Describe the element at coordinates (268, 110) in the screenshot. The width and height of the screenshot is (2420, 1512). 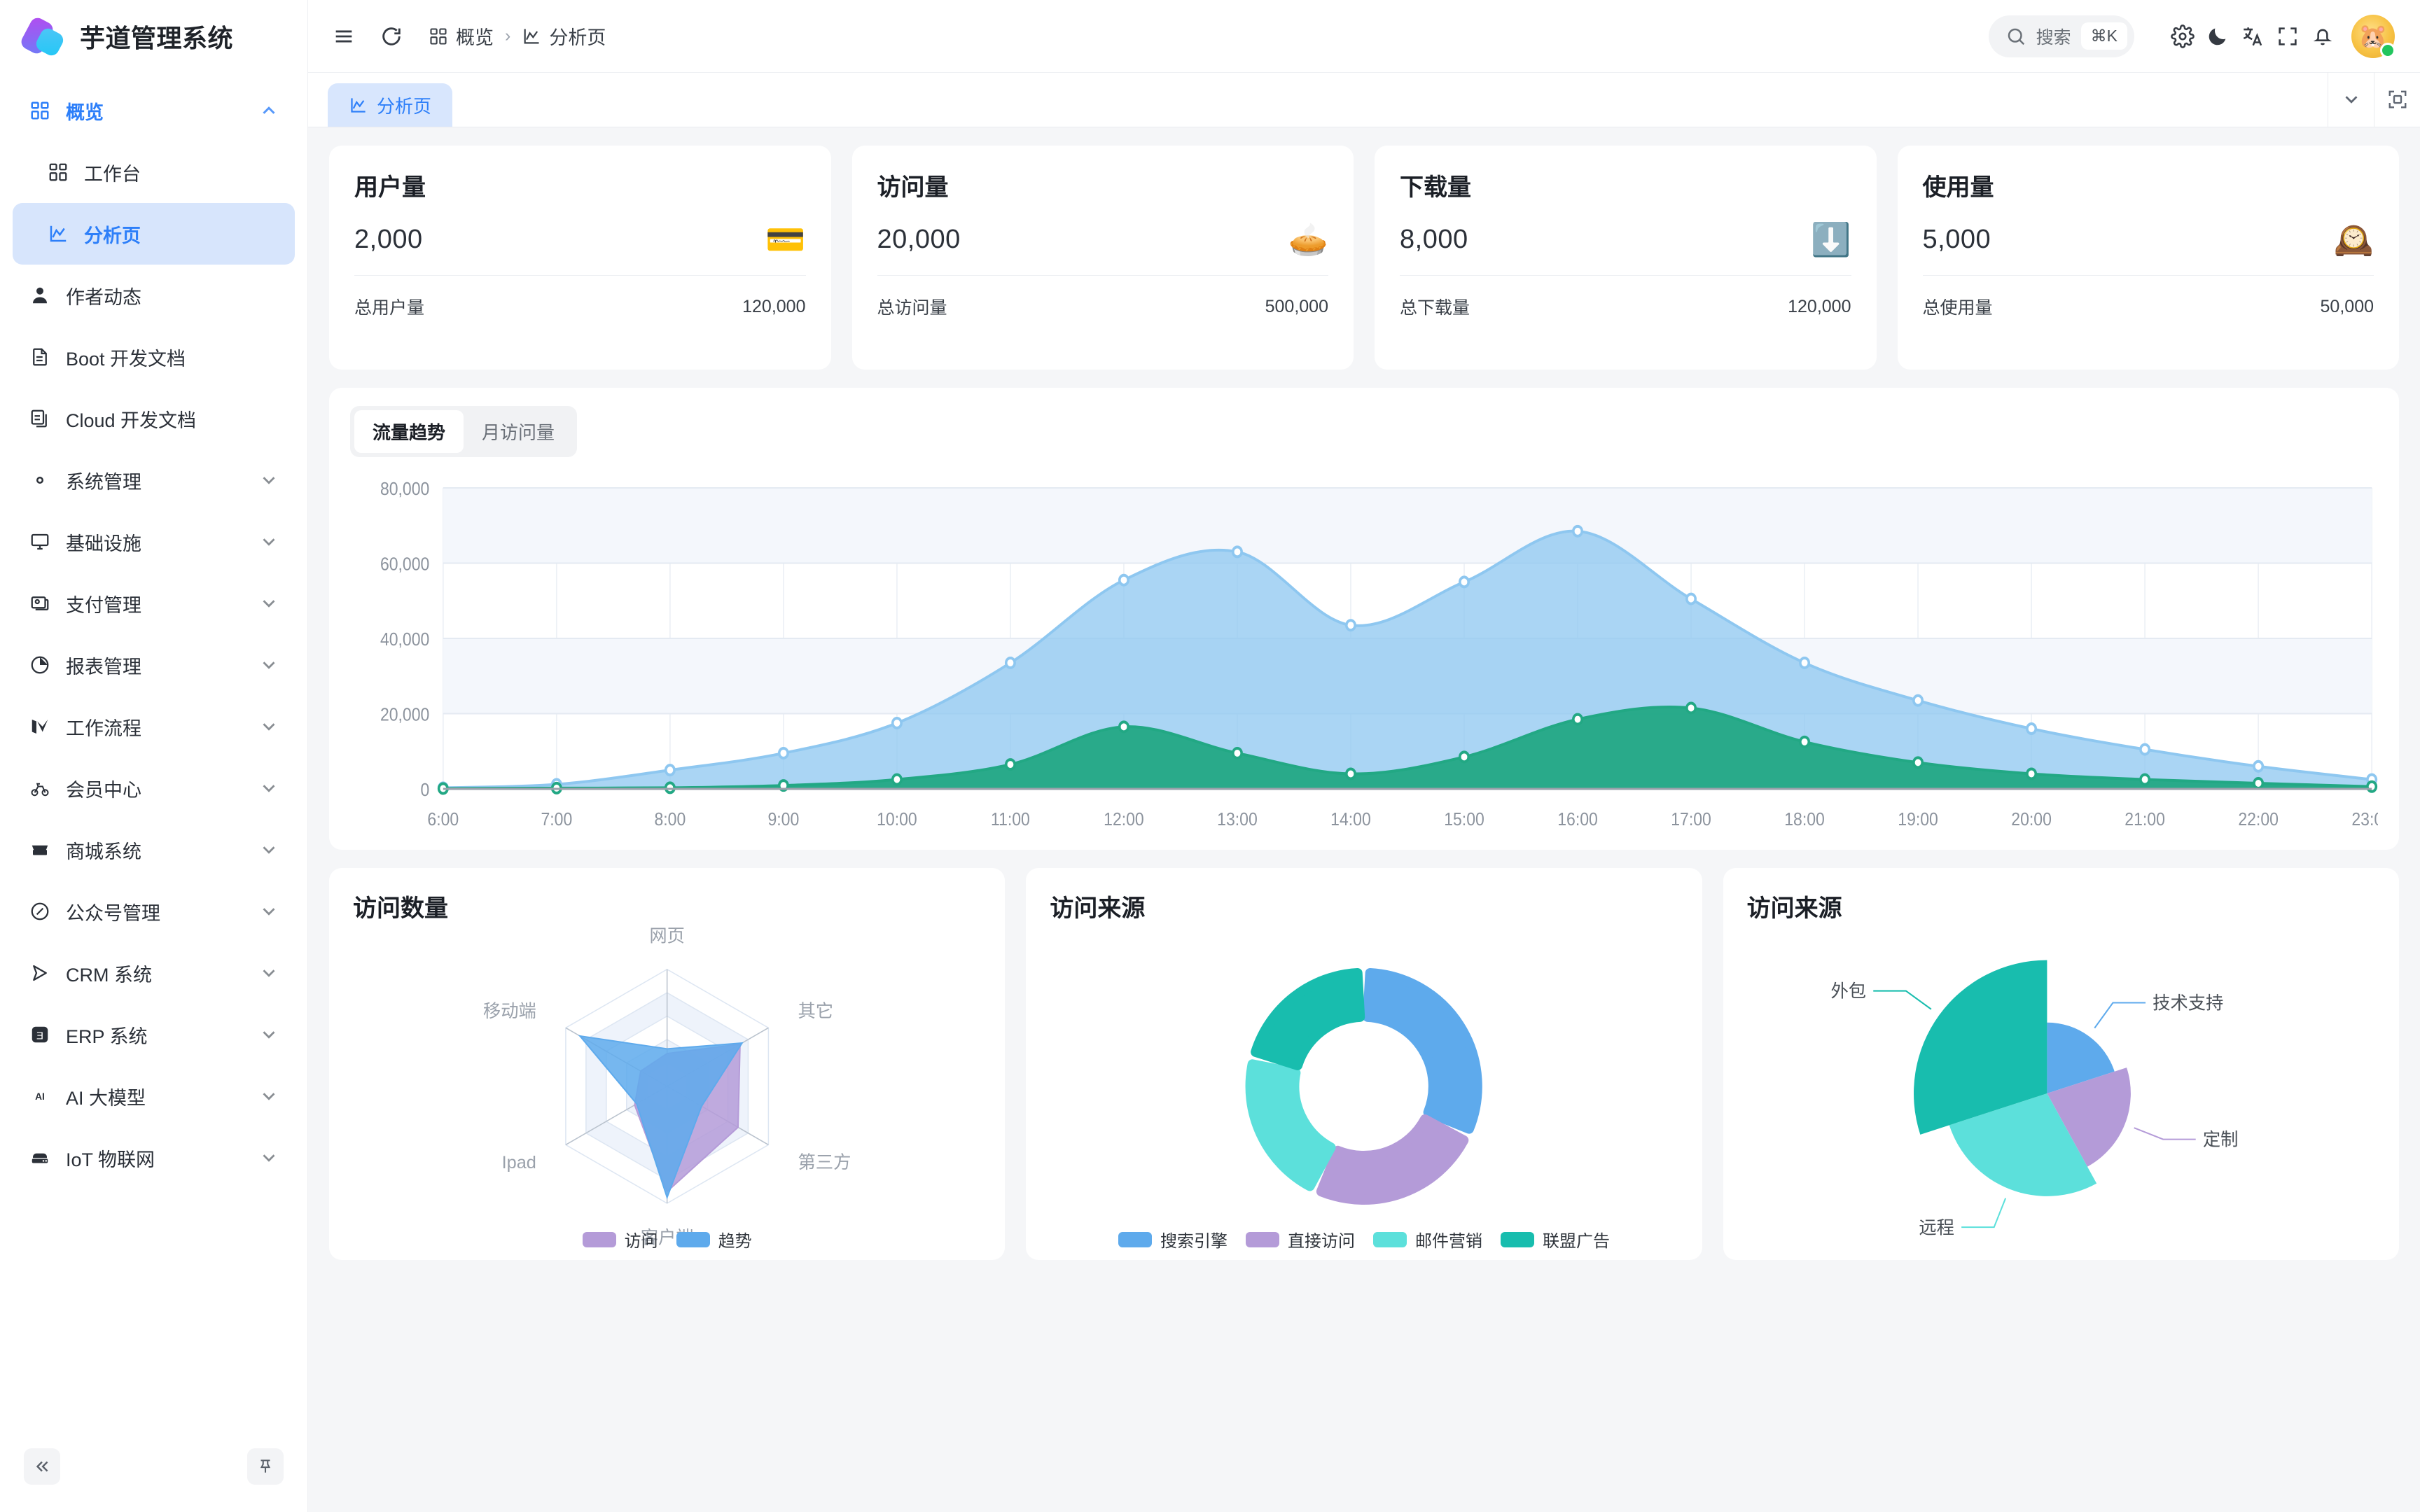
I see `chevron-up-icon` at that location.